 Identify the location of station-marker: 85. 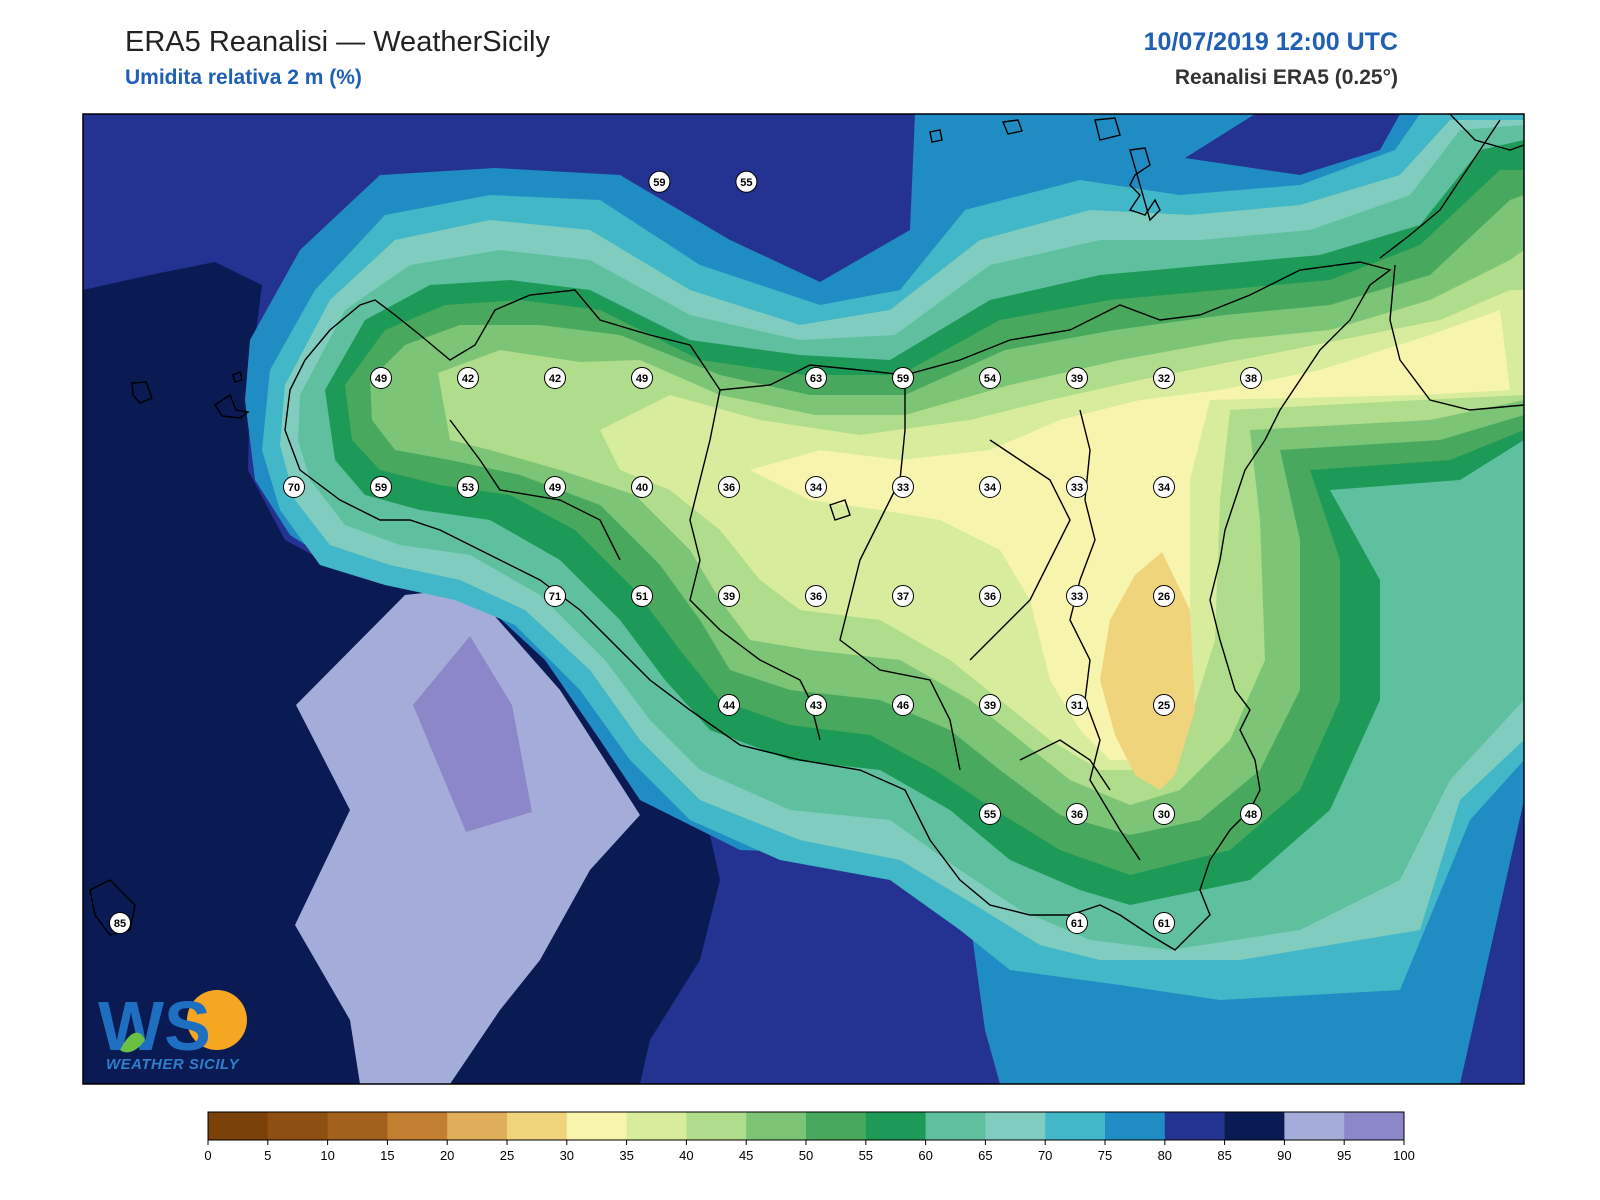
(120, 923).